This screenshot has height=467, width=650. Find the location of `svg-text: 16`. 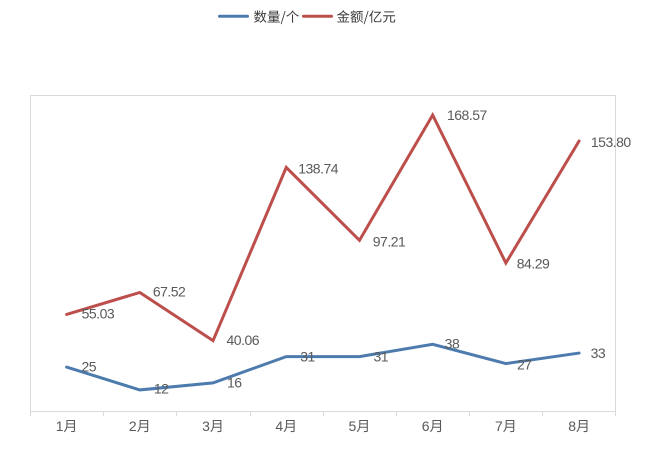

svg-text: 16 is located at coordinates (234, 382).